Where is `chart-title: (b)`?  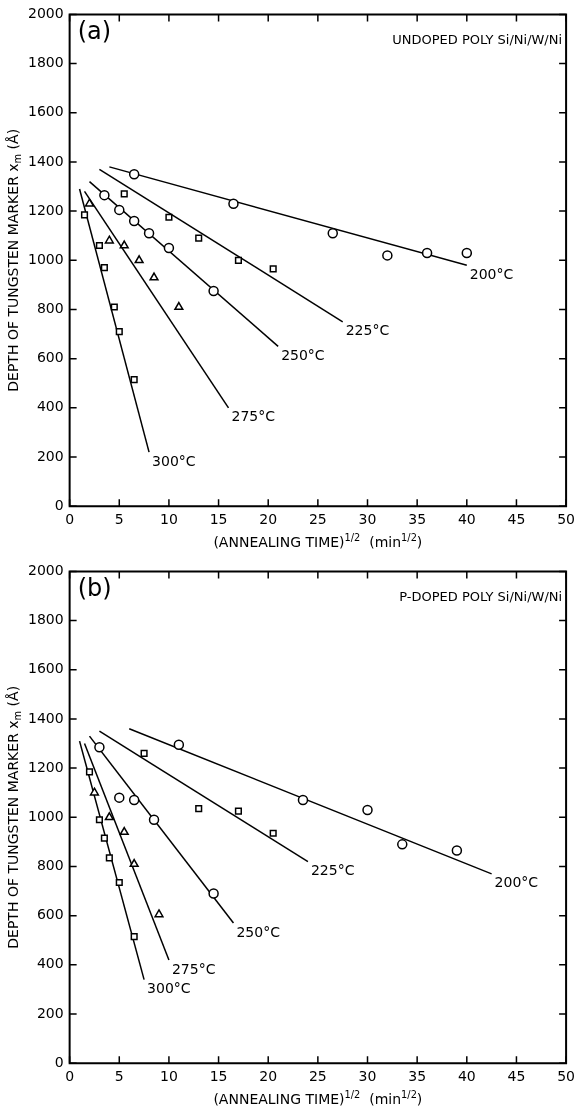
chart-title: (b) is located at coordinates (94, 587).